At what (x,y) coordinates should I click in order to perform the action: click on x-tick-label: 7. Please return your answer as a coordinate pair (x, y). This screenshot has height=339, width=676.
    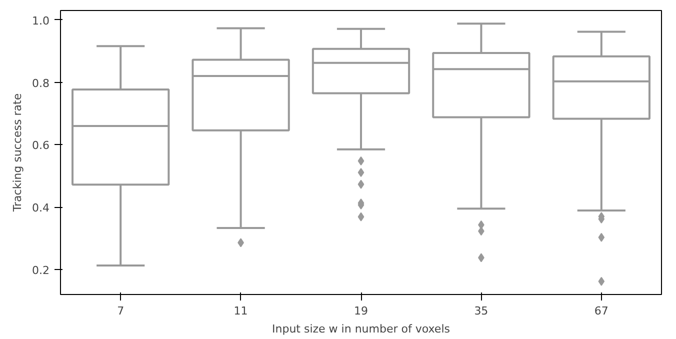
    Looking at the image, I should click on (120, 311).